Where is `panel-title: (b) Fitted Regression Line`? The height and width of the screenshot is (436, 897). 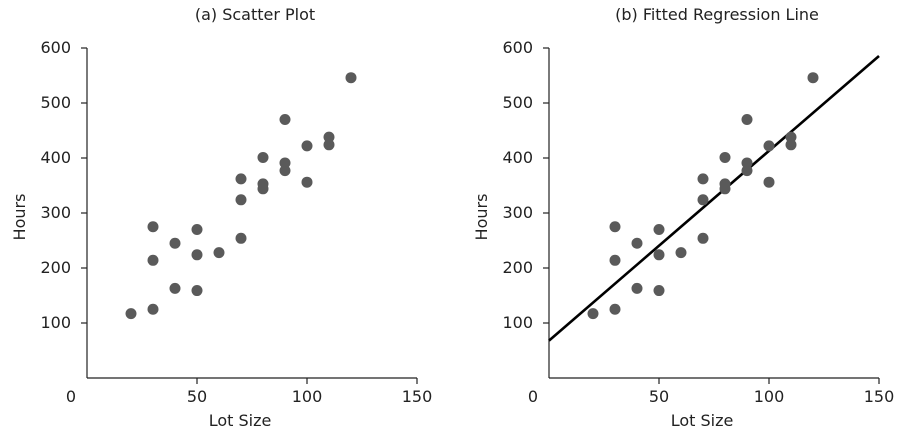
panel-title: (b) Fitted Regression Line is located at coordinates (717, 14).